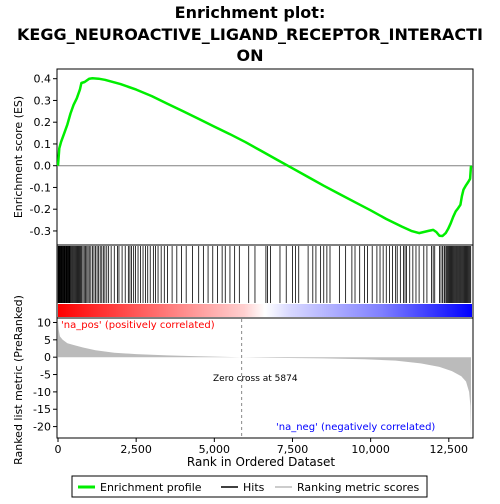 The height and width of the screenshot is (504, 500). I want to click on ranking-y-ticks: 10 5 0 -5 -10 -15 -20, so click(45, 375).